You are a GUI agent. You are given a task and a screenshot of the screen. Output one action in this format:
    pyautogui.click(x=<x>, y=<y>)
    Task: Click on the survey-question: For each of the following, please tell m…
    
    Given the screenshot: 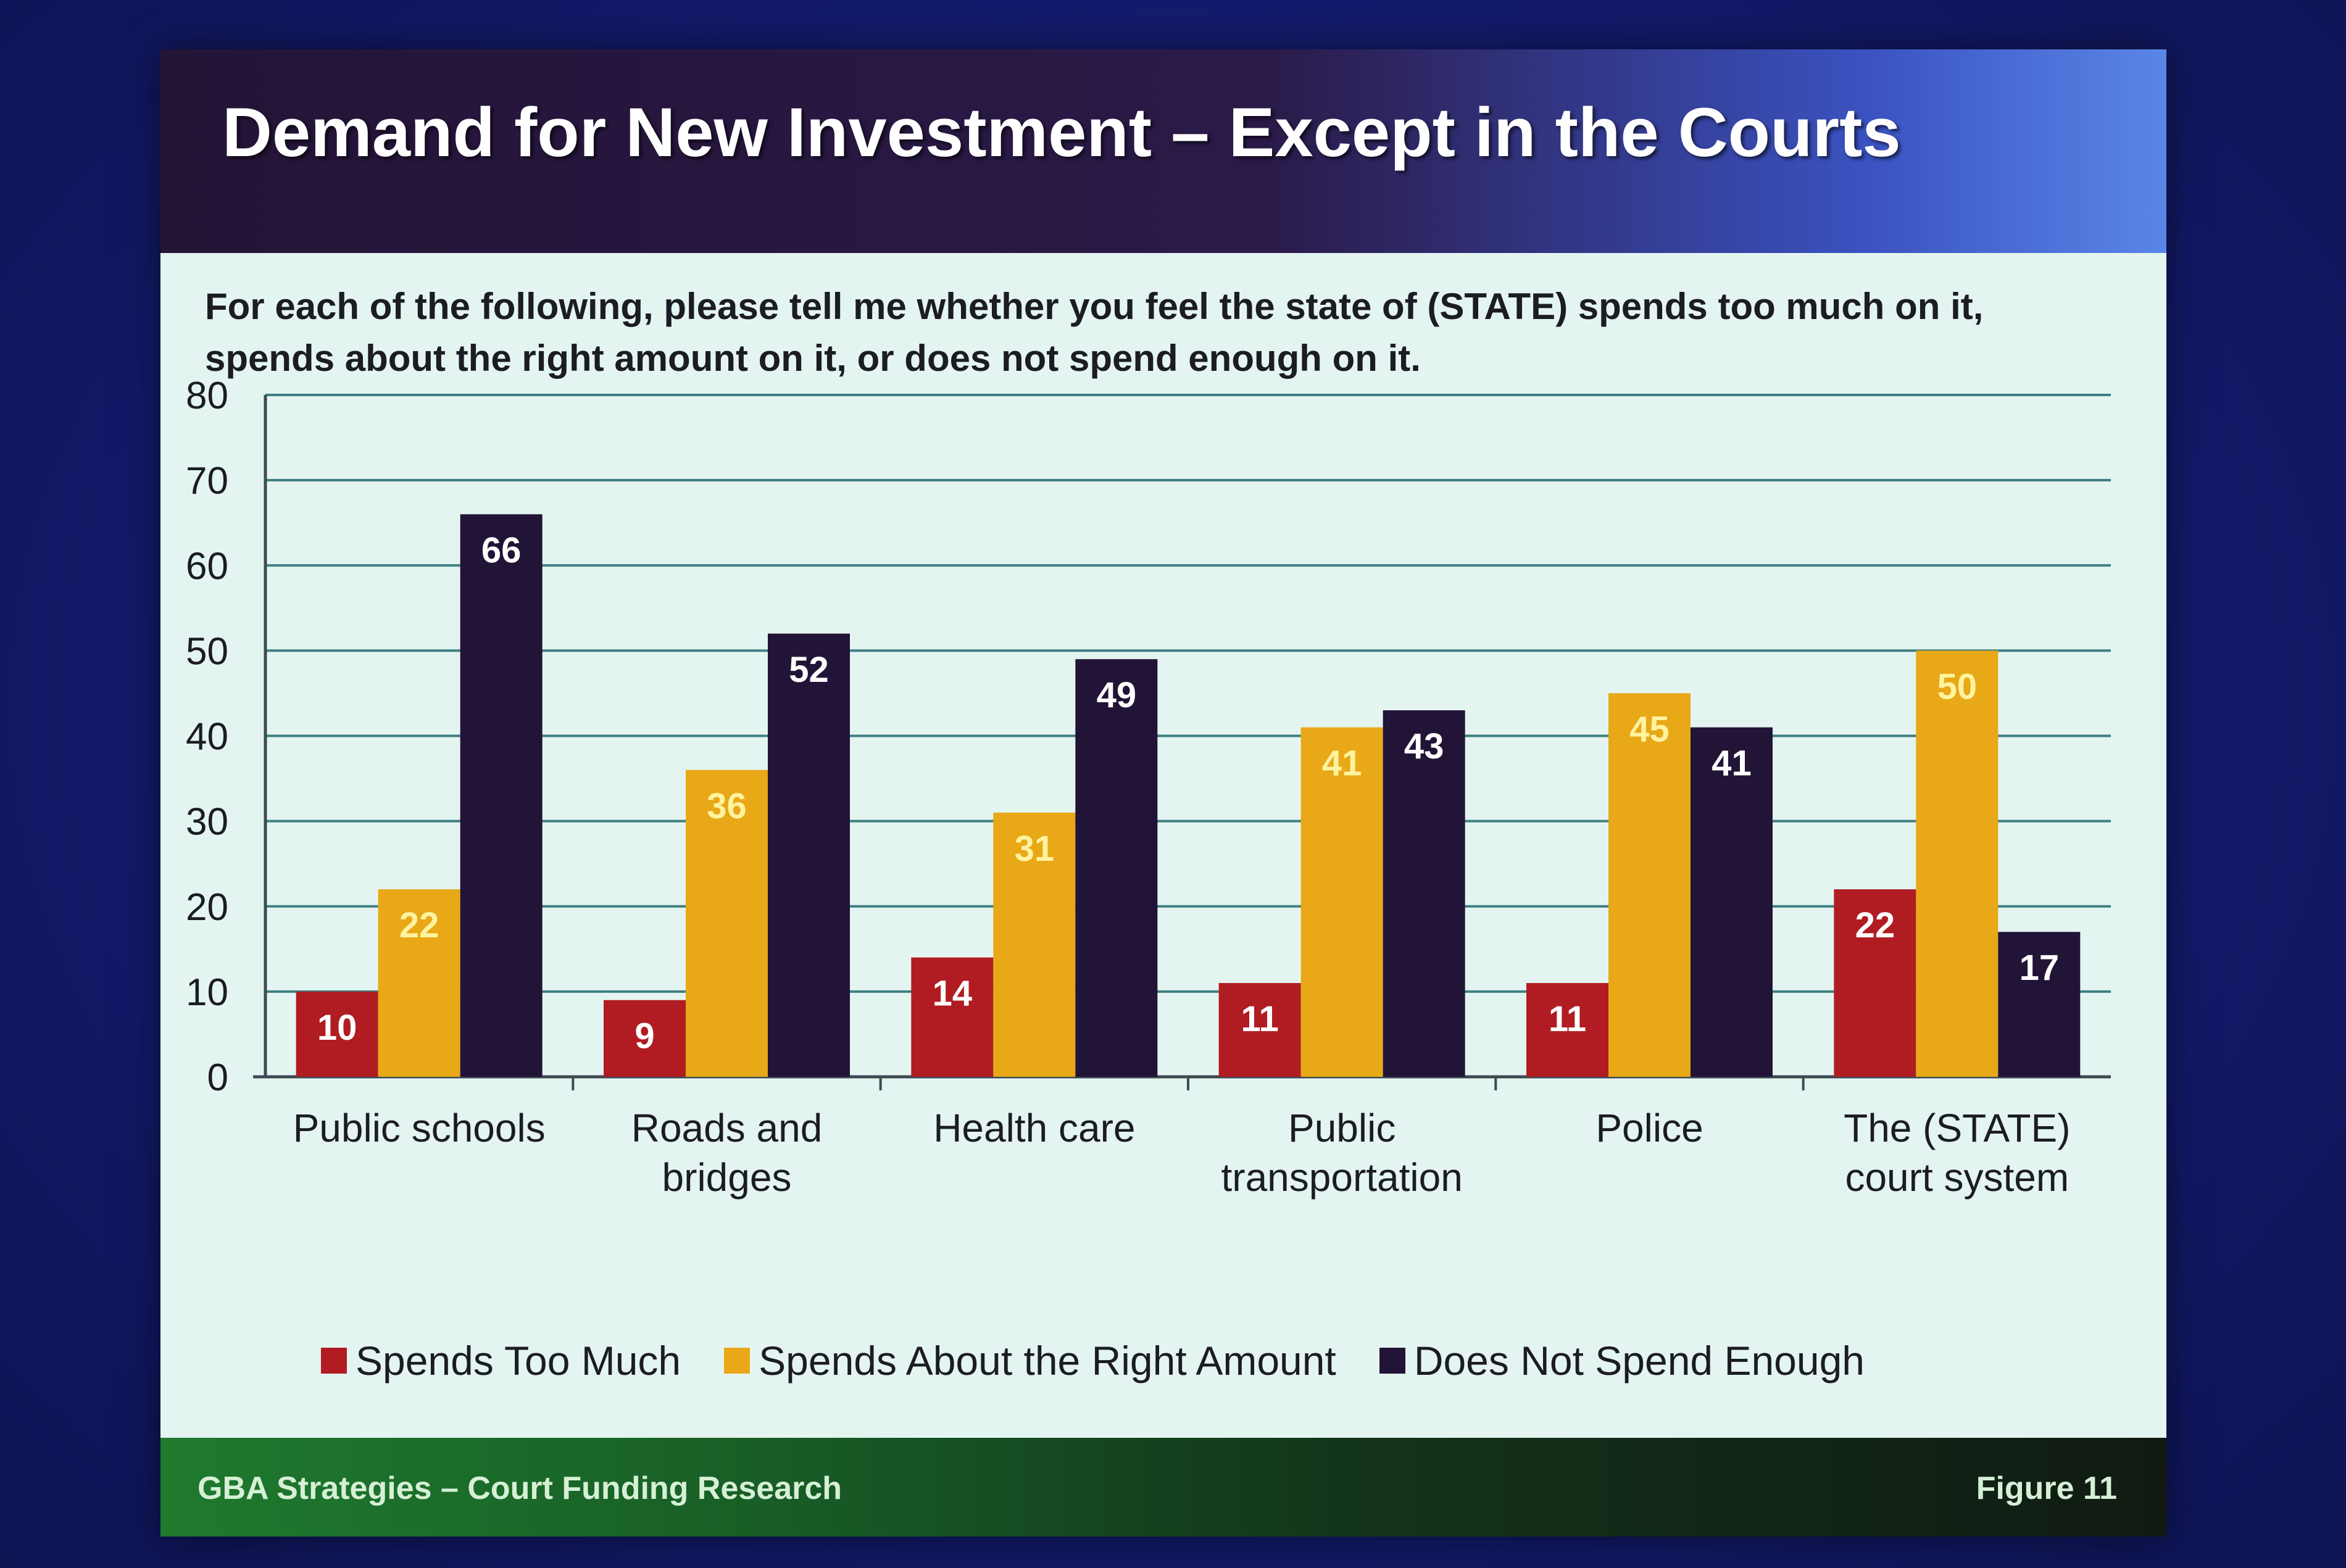 What is the action you would take?
    pyautogui.click(x=1094, y=332)
    